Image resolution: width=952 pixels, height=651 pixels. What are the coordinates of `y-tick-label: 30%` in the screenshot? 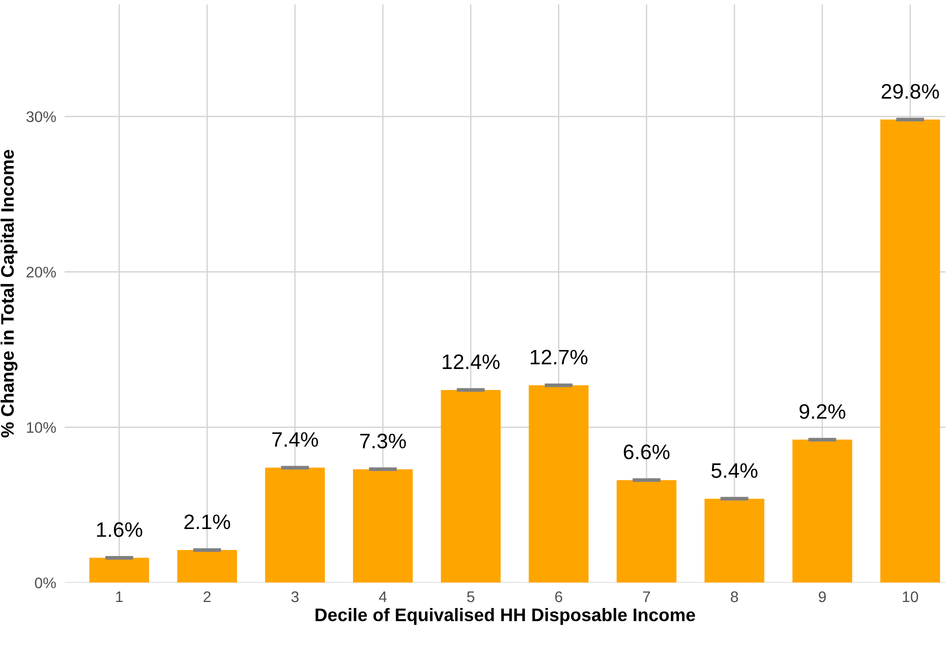 It's located at (41, 116).